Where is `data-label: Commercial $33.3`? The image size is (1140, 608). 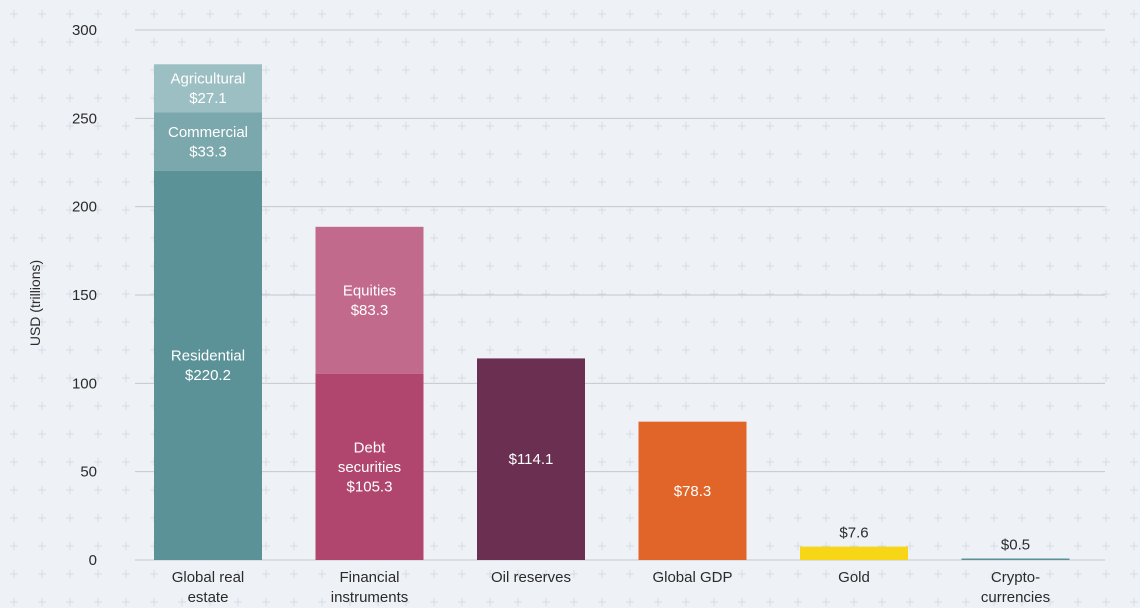 data-label: Commercial $33.3 is located at coordinates (208, 142).